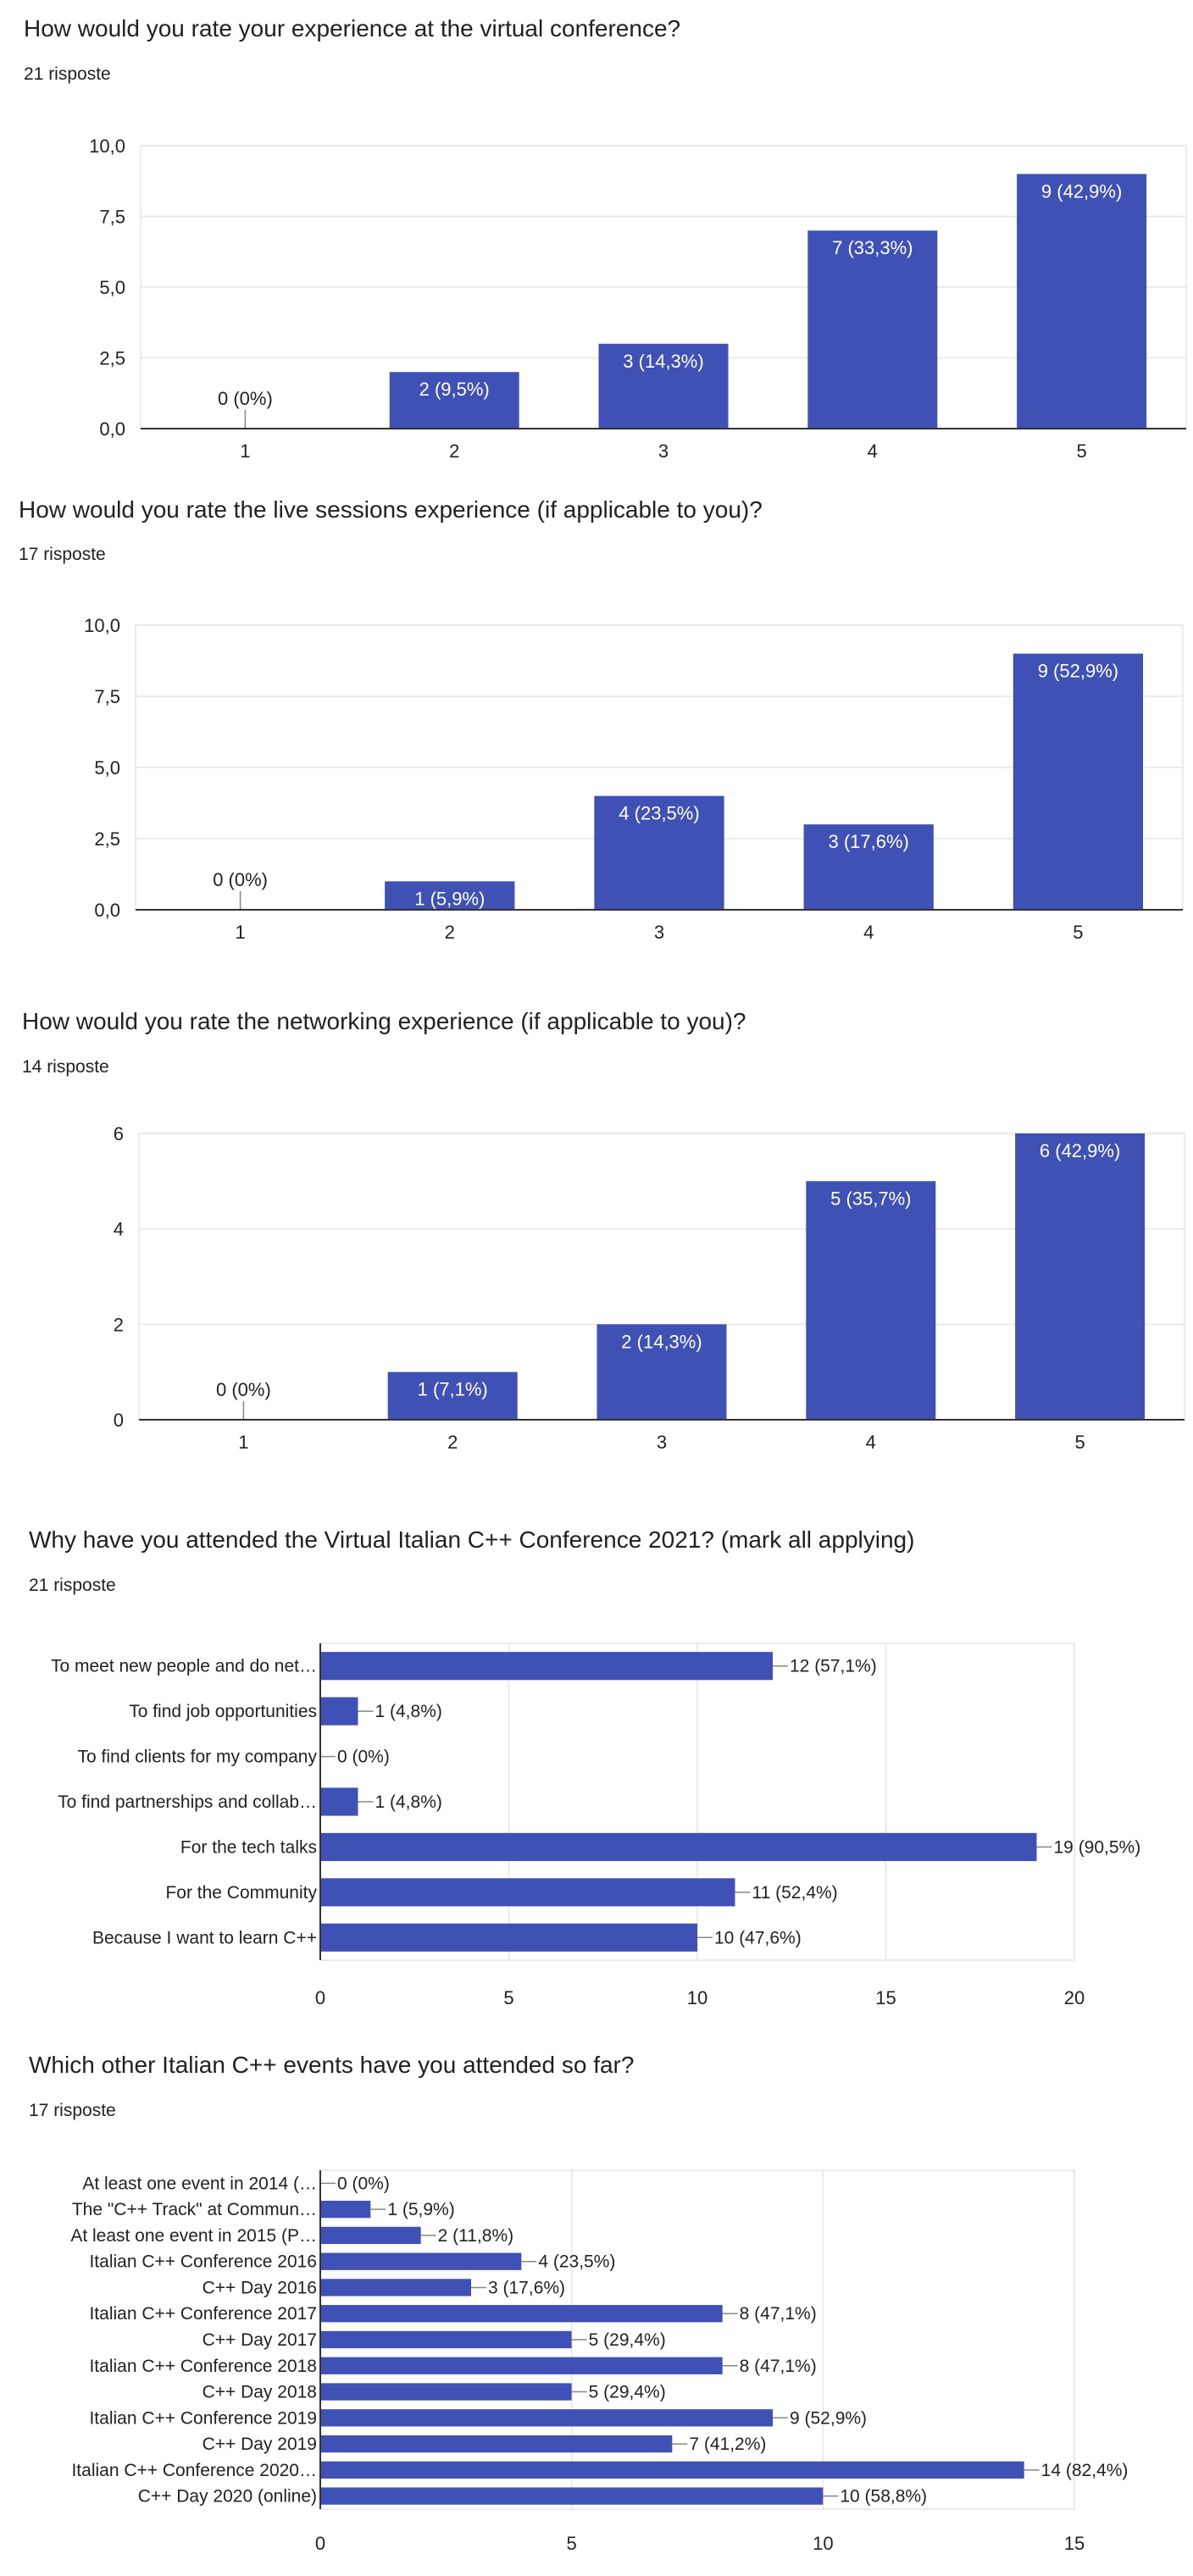 The width and height of the screenshot is (1193, 2576). I want to click on data-label: 8 (47,1%), so click(778, 2314).